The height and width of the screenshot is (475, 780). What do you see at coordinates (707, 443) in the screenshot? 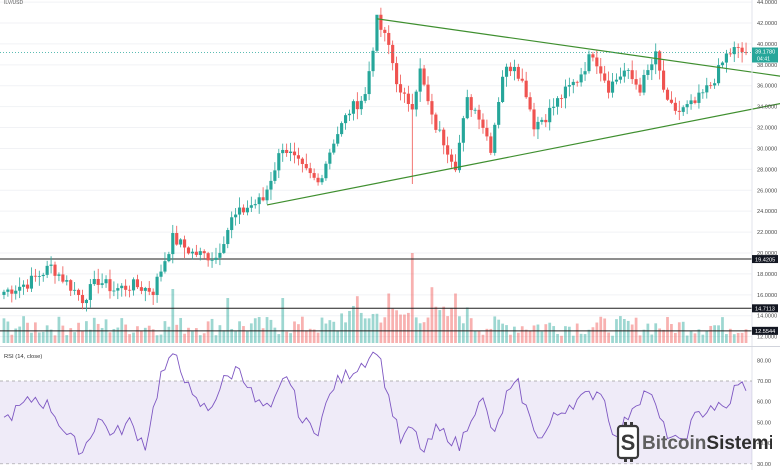
I see `watermark-text: BitcoinSistemi` at bounding box center [707, 443].